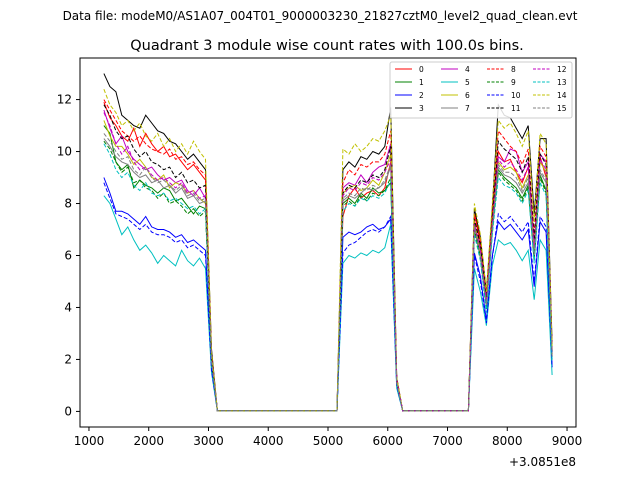 The image size is (640, 480). What do you see at coordinates (467, 82) in the screenshot?
I see `legend-label-5: 5` at bounding box center [467, 82].